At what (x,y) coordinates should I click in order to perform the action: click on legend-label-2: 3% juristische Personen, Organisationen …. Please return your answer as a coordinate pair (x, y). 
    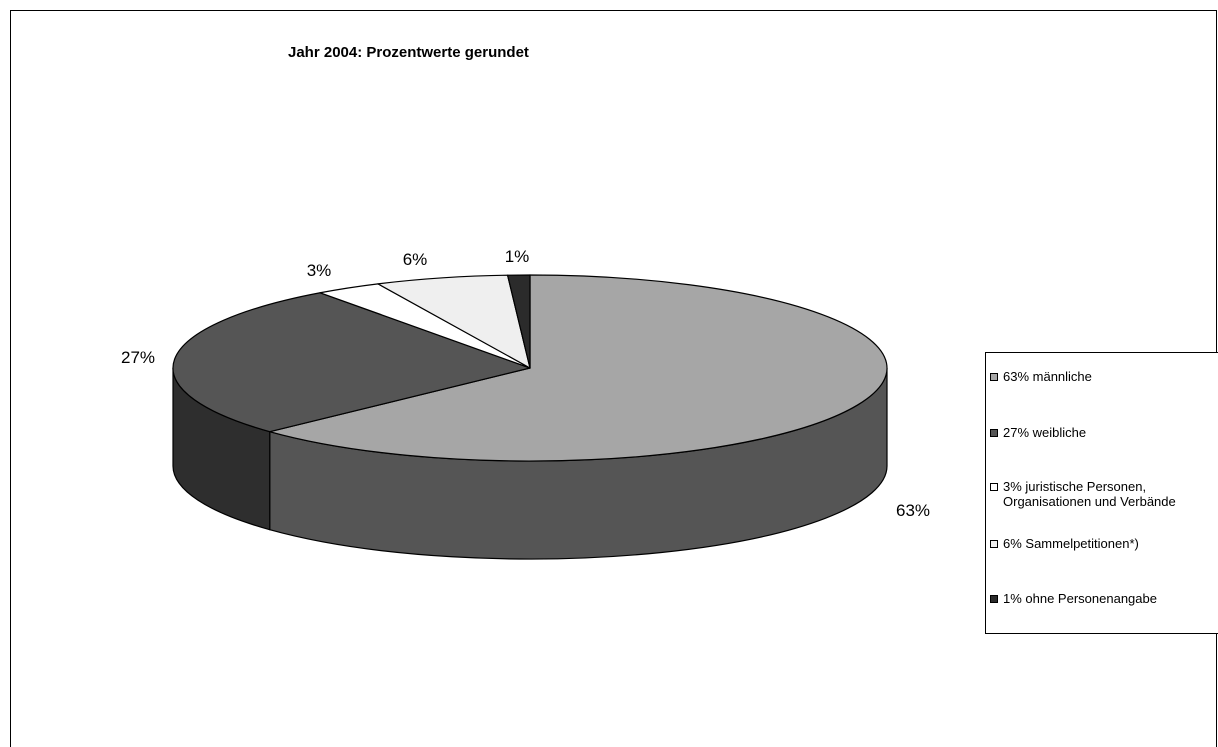
    Looking at the image, I should click on (1089, 494).